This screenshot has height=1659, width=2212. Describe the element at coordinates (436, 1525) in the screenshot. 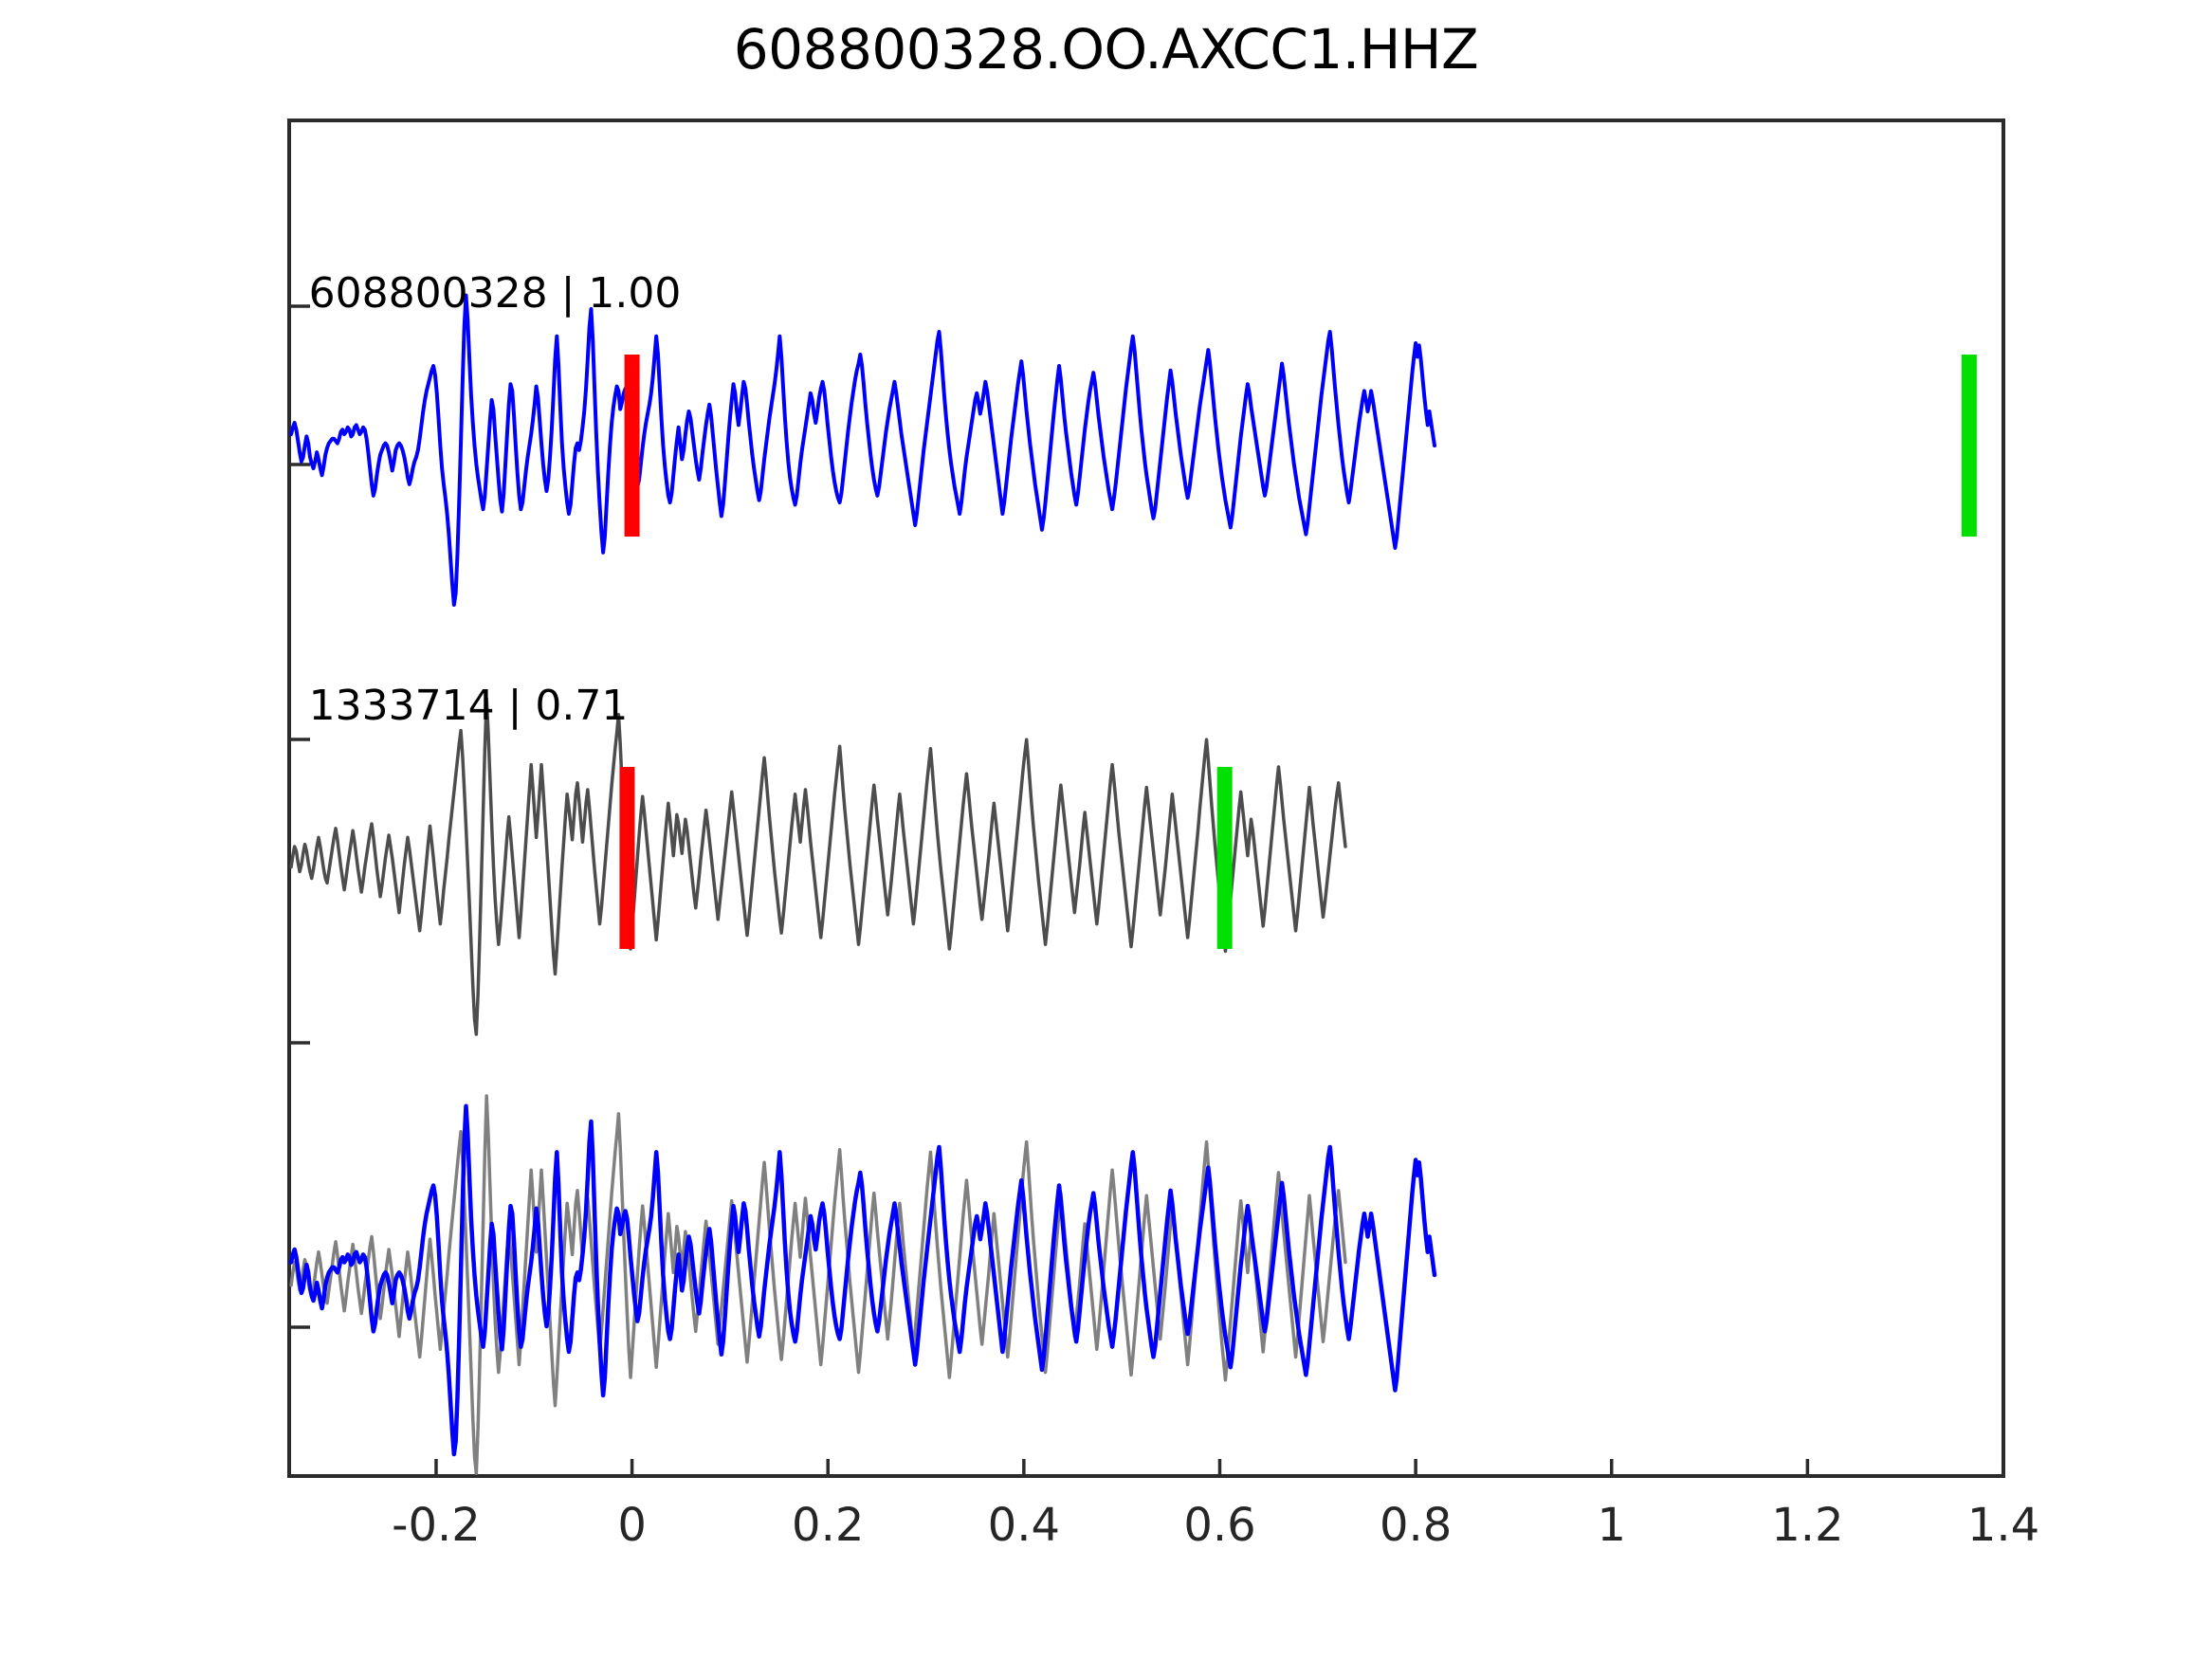

I see `x-tick-label: -0.2` at that location.